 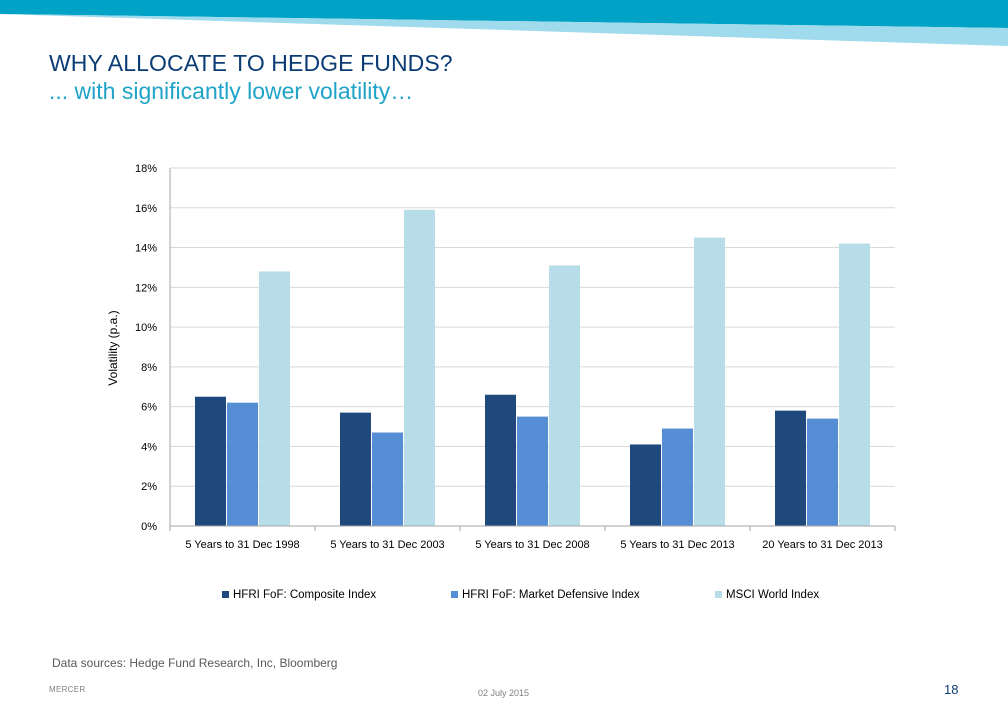 What do you see at coordinates (146, 328) in the screenshot?
I see `y-tick-label: 10%` at bounding box center [146, 328].